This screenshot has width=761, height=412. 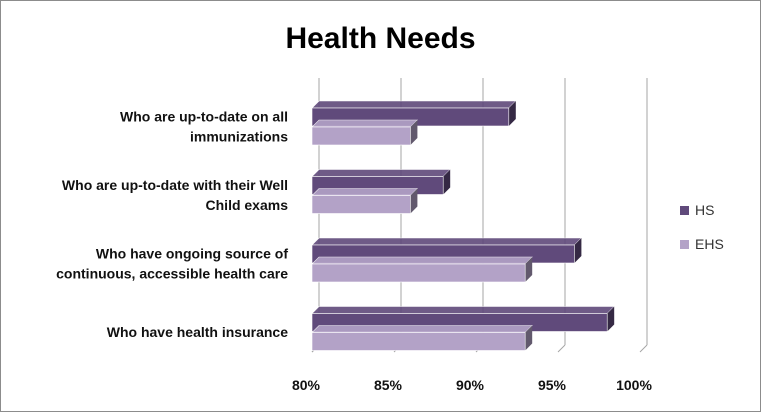 What do you see at coordinates (704, 210) in the screenshot?
I see `legend-label-hs: HS` at bounding box center [704, 210].